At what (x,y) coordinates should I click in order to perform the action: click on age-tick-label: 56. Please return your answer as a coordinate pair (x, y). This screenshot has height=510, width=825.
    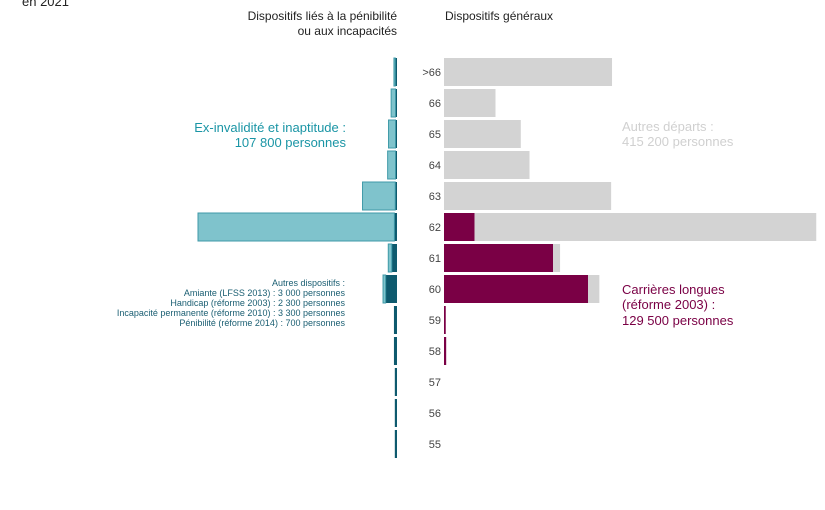
    Looking at the image, I should click on (435, 414).